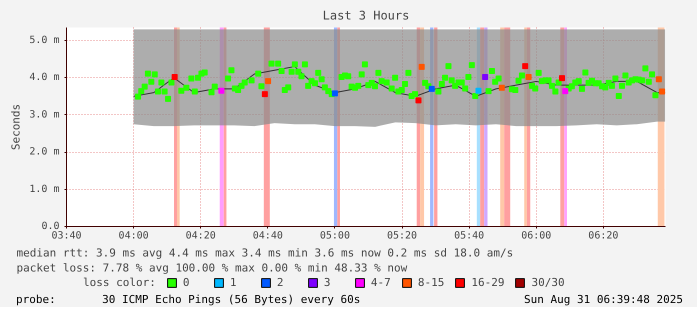  What do you see at coordinates (548, 283) in the screenshot?
I see `legend-label: 30/30` at bounding box center [548, 283].